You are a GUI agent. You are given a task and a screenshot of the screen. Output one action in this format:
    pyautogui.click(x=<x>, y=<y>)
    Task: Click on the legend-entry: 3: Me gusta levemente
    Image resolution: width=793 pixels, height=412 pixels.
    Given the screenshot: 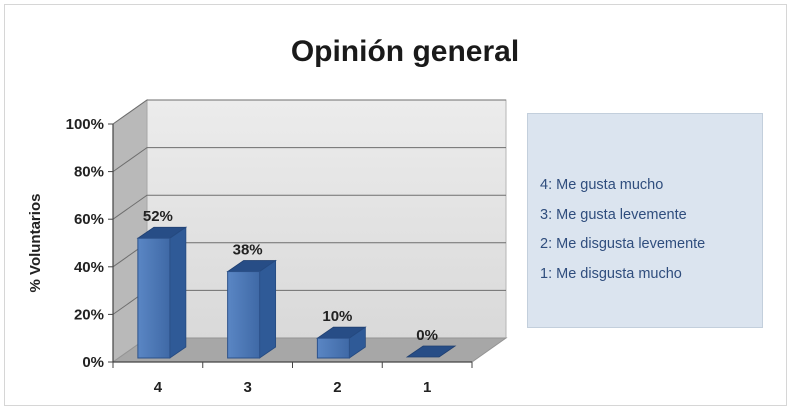 What is the action you would take?
    pyautogui.click(x=613, y=214)
    